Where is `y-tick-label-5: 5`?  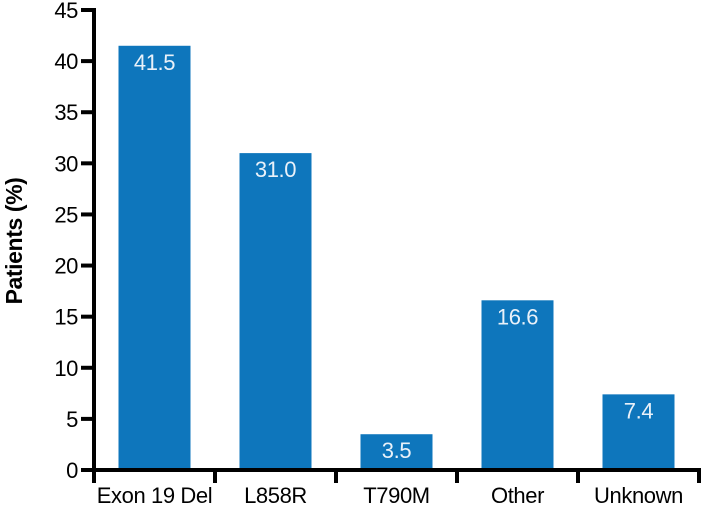
y-tick-label-5: 5 is located at coordinates (72, 419).